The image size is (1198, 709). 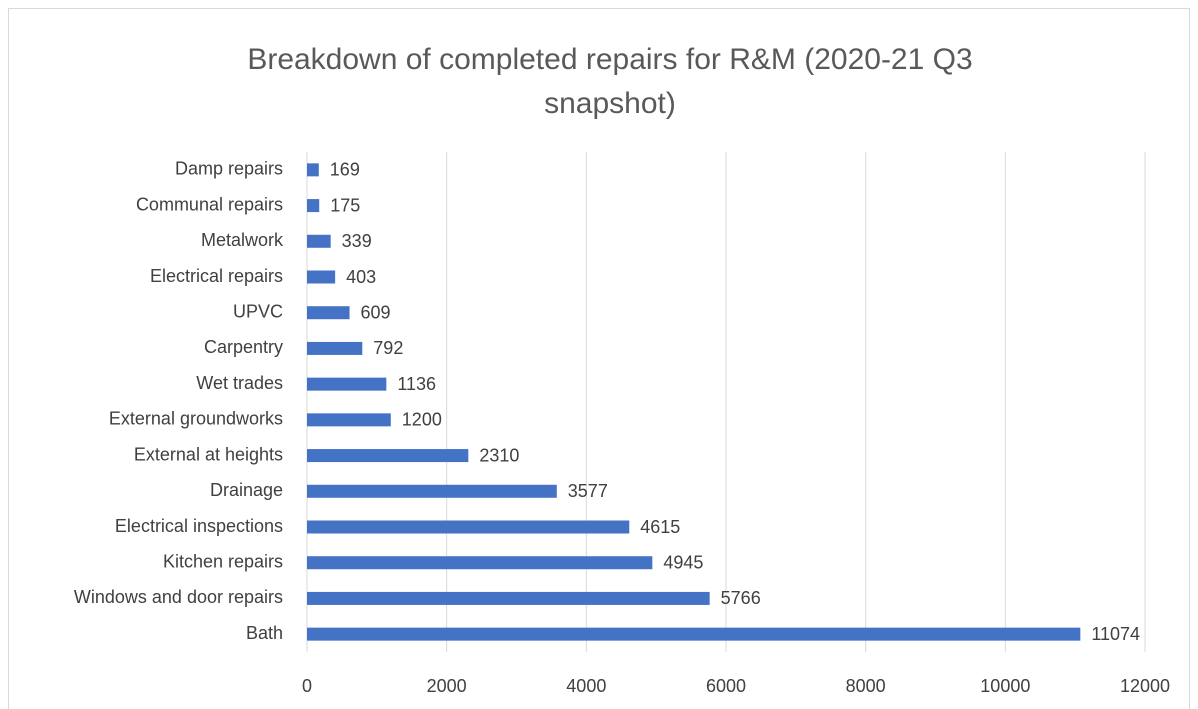 I want to click on y-tick-label: Windows and door repairs, so click(x=178, y=597).